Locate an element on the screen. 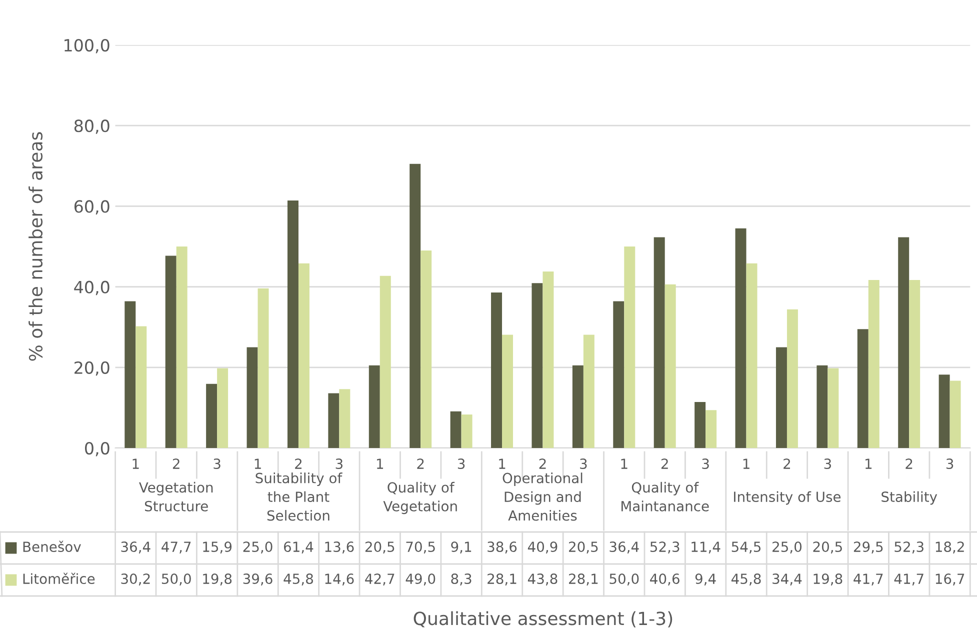 The width and height of the screenshot is (977, 636). data-label: 16,7 is located at coordinates (950, 580).